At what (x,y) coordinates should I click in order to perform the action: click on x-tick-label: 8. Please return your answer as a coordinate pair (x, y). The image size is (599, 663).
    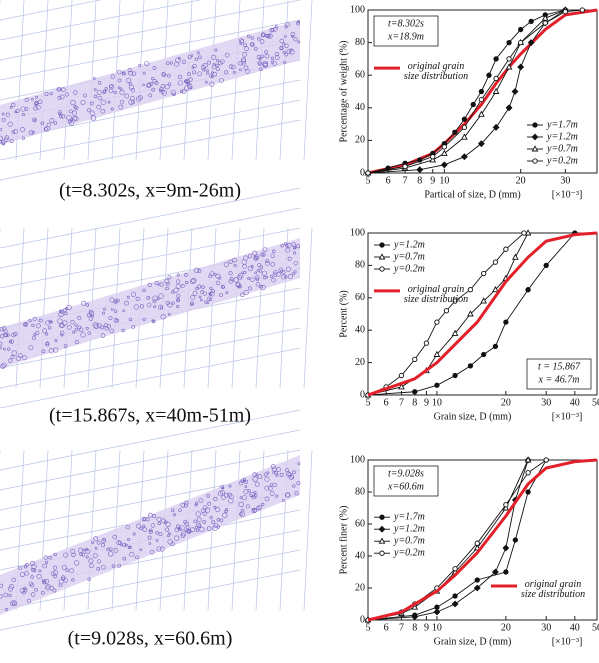
    Looking at the image, I should click on (414, 402).